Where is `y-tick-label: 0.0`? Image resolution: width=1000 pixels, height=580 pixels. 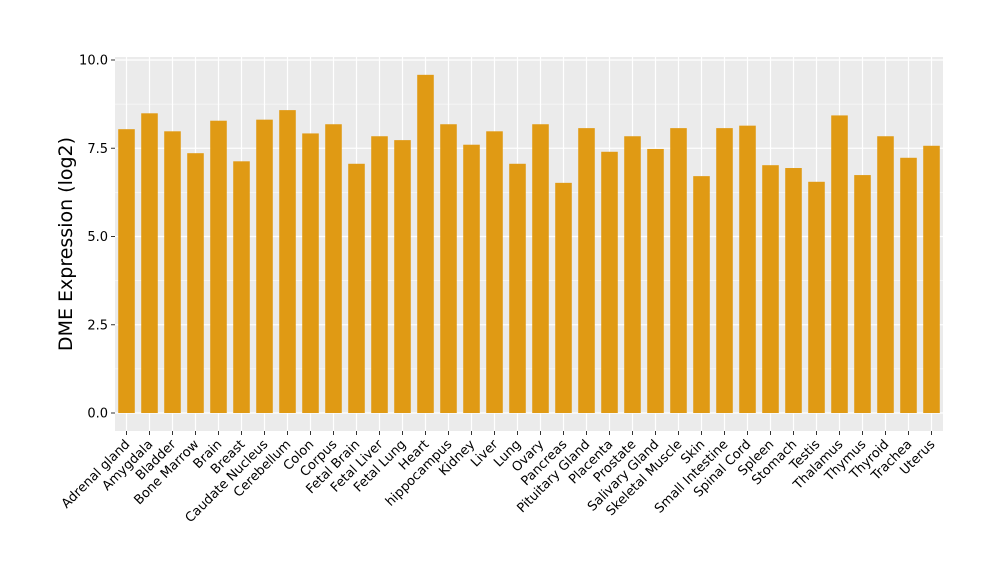
y-tick-label: 0.0 is located at coordinates (97, 414).